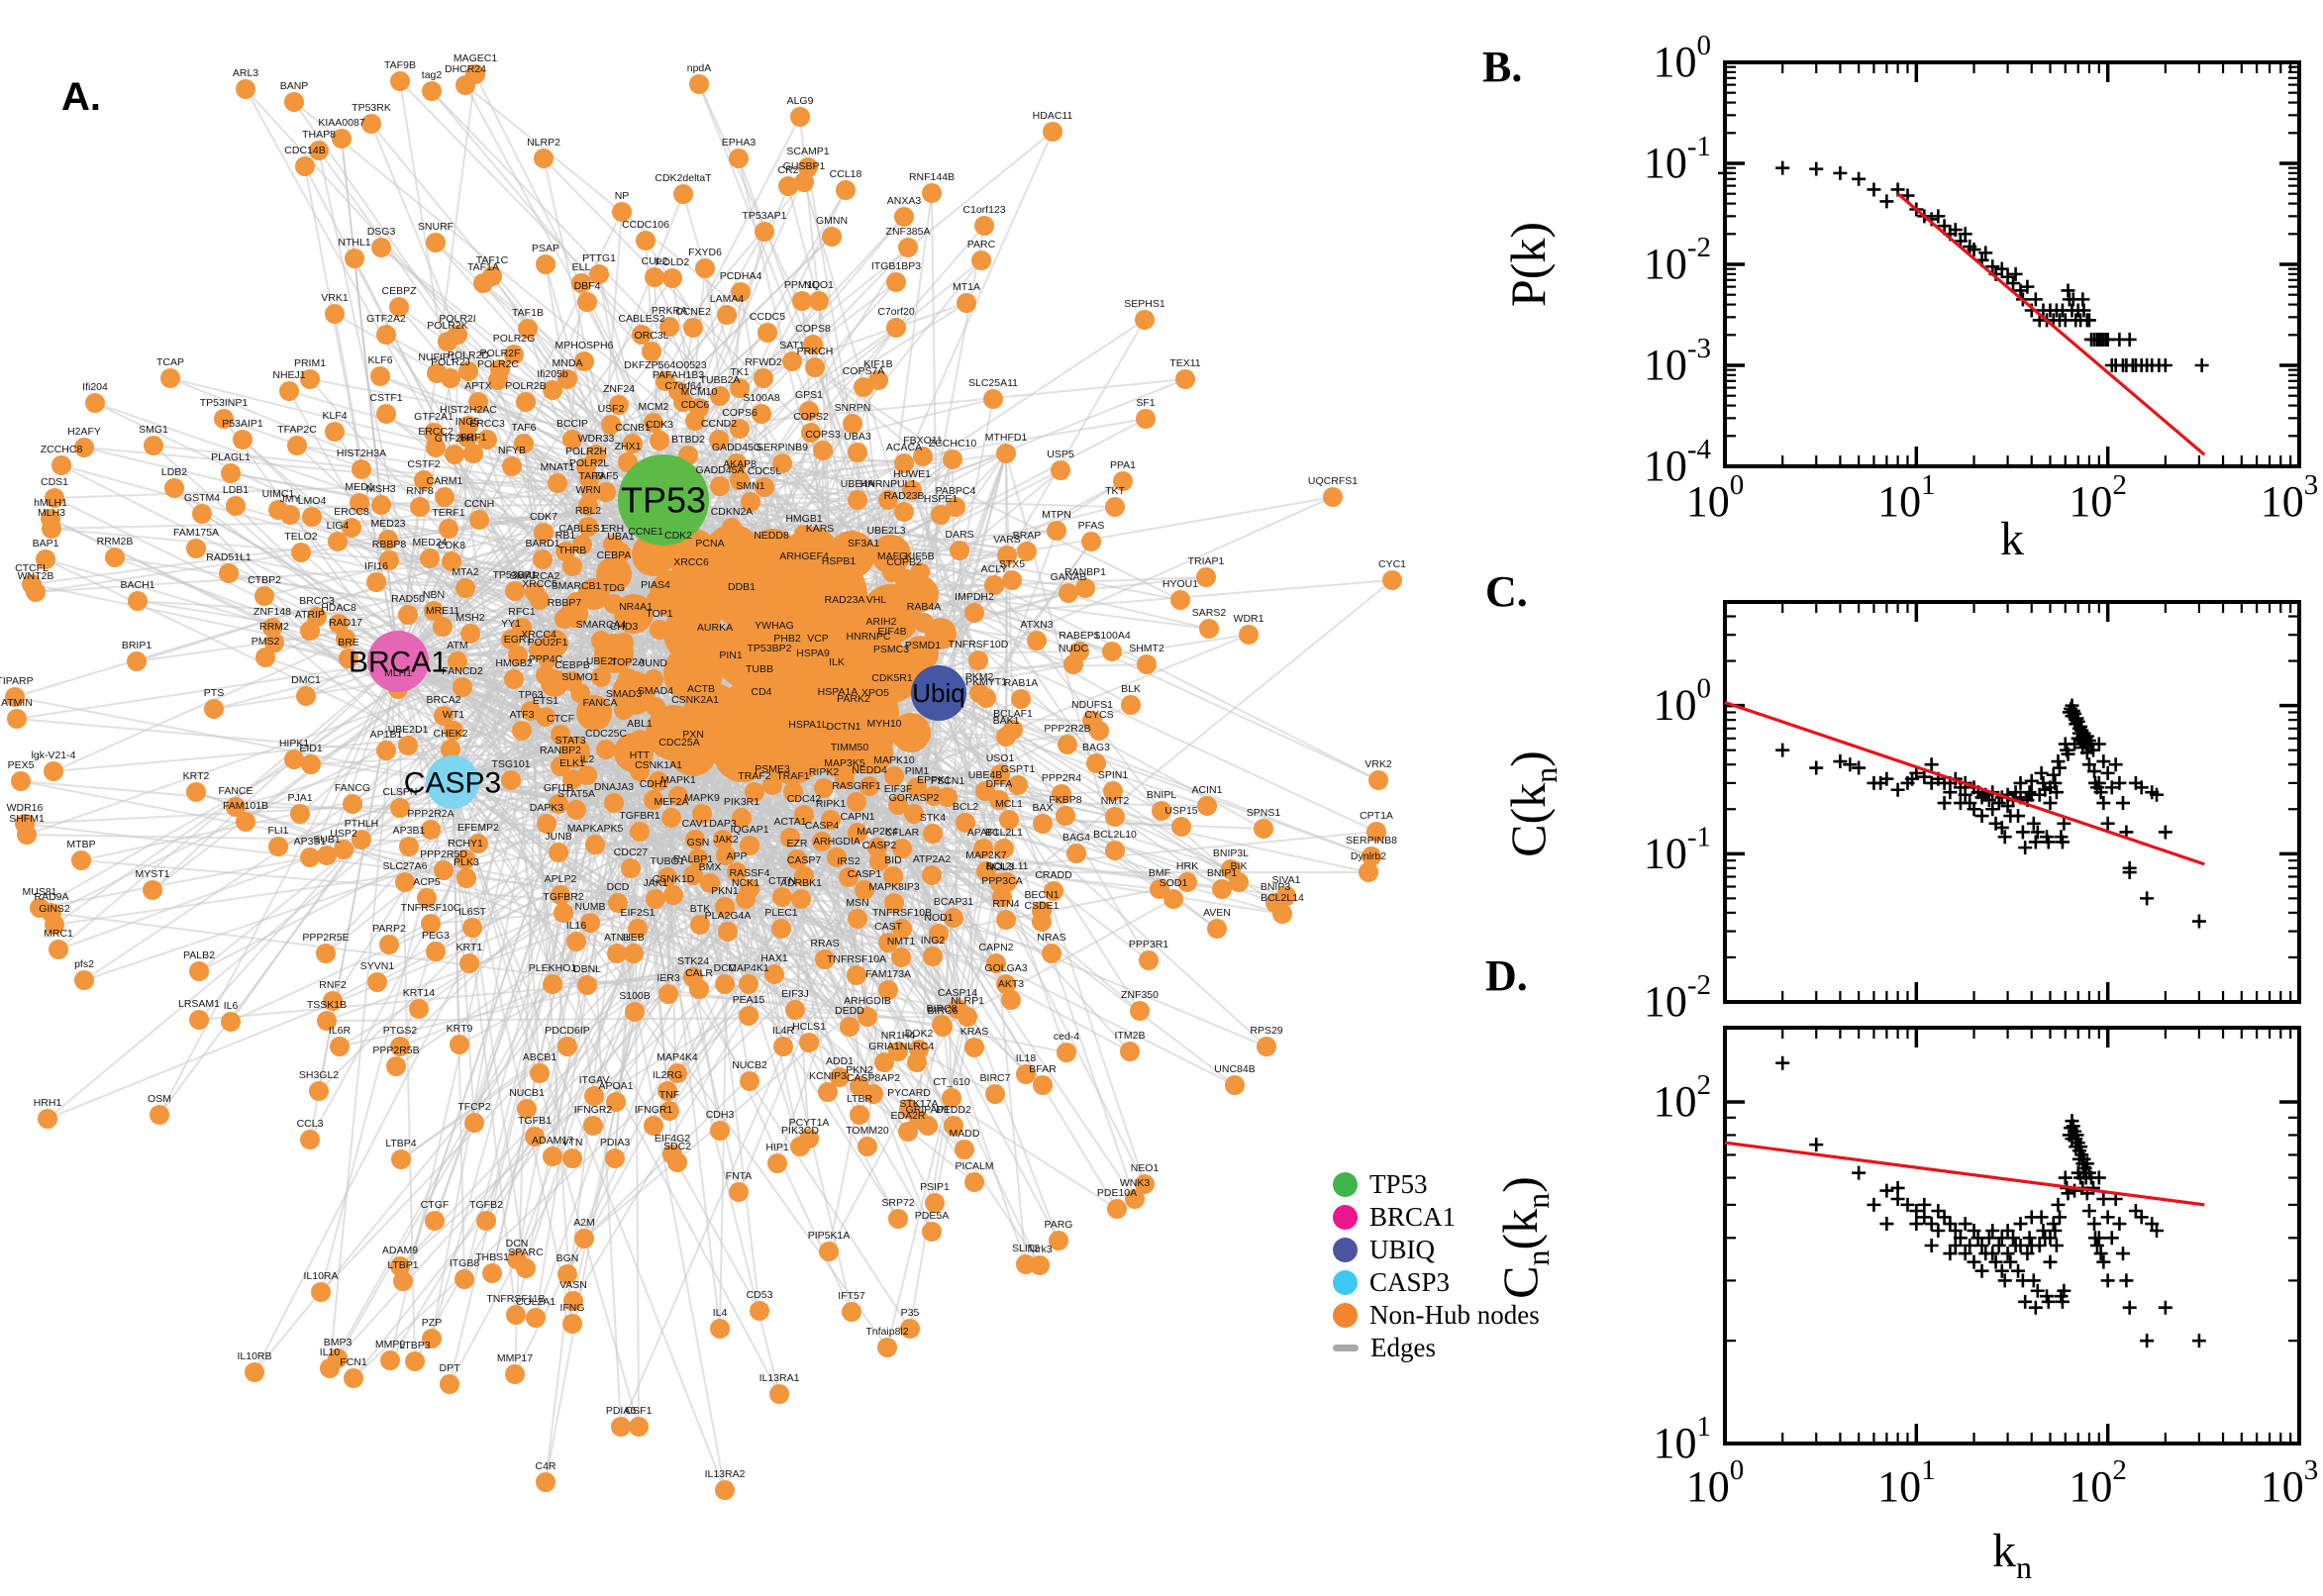  I want to click on network-legend: TP53 BRCA1 UBIQ CASP3 Non-Hub nodes Edges, so click(1436, 1266).